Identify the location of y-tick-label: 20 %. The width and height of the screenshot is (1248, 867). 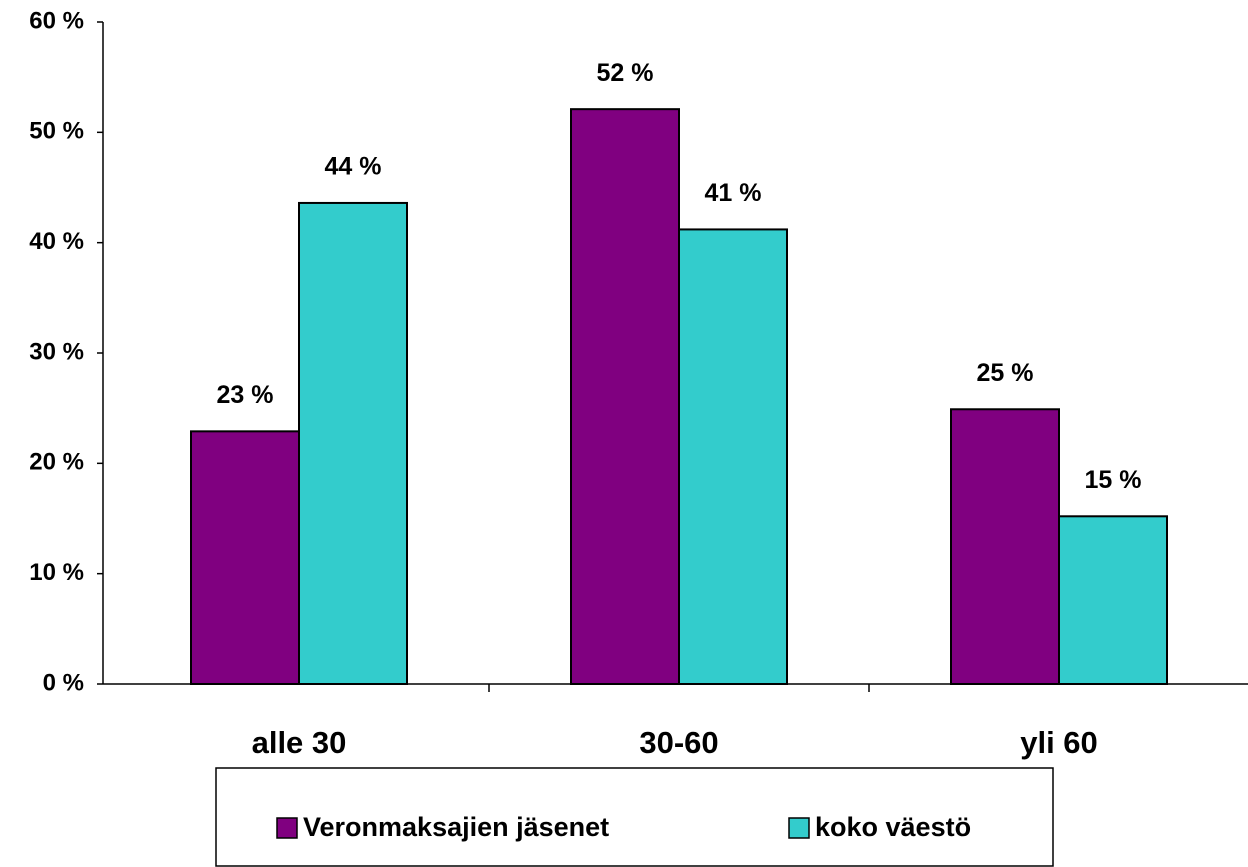
(56, 462).